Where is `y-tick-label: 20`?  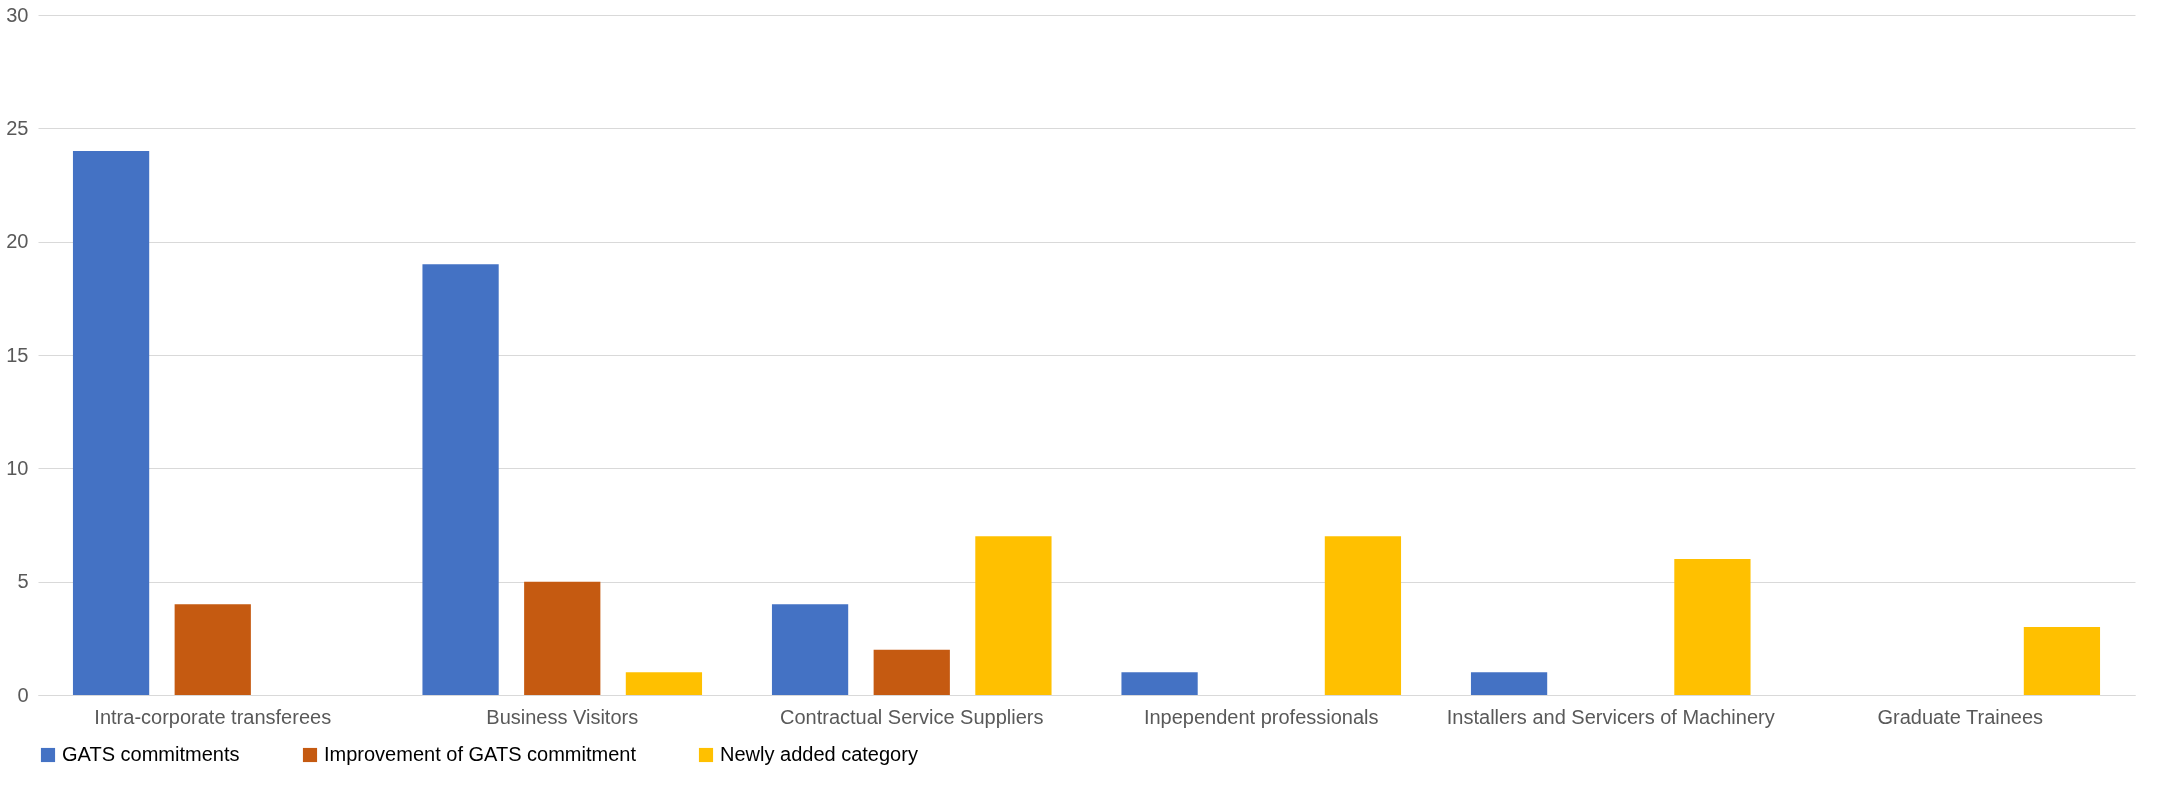 y-tick-label: 20 is located at coordinates (17, 241).